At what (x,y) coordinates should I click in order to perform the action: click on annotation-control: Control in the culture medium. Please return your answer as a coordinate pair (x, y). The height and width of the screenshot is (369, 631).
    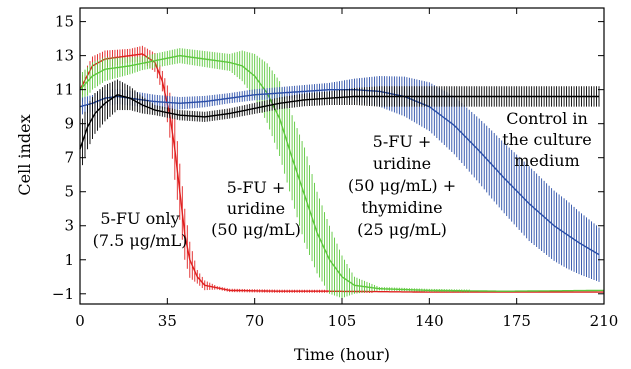
    Looking at the image, I should click on (547, 139).